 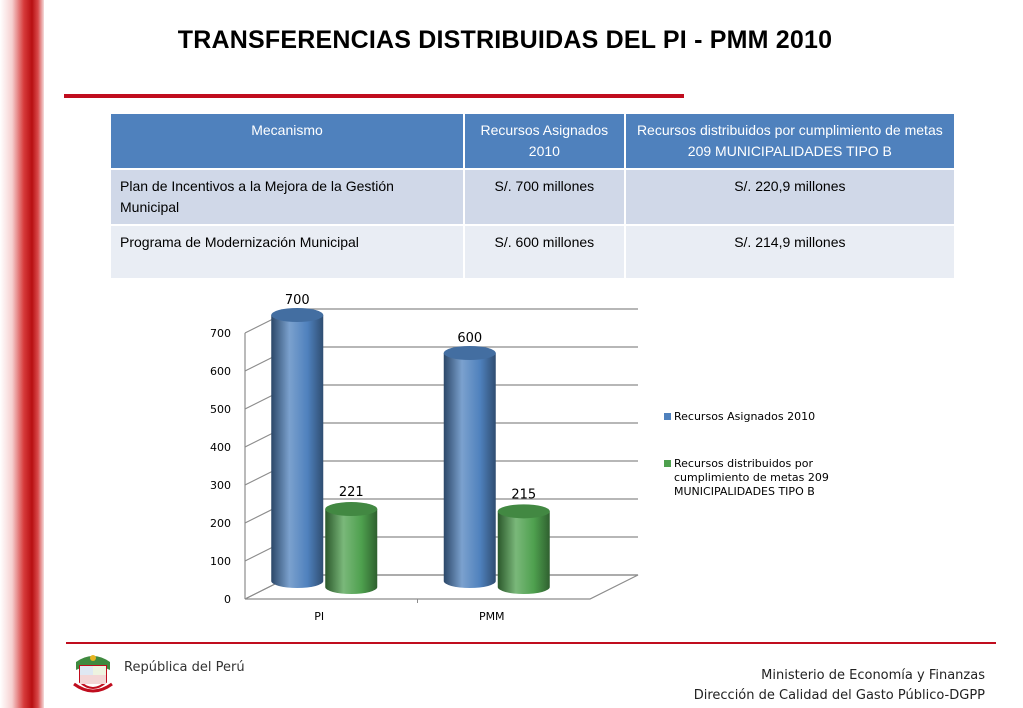 I want to click on footer-rule, so click(x=531, y=643).